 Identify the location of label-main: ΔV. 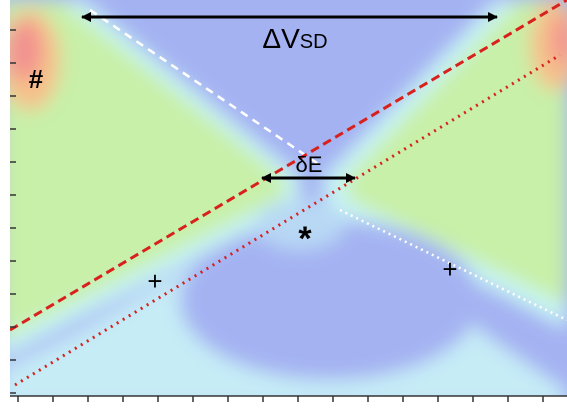
(281, 38).